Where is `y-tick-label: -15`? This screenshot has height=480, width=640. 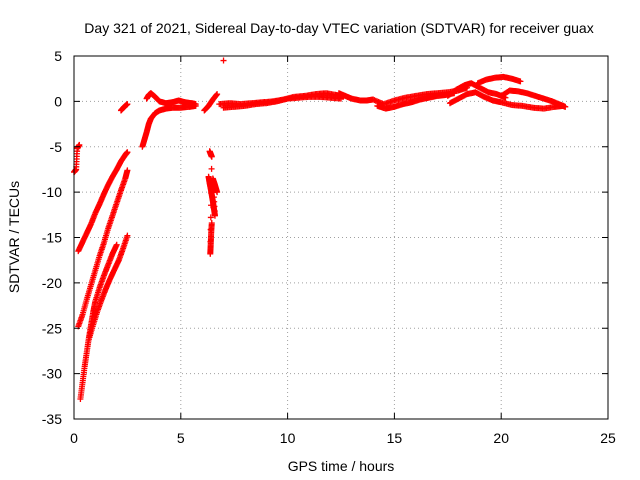 y-tick-label: -15 is located at coordinates (52, 238).